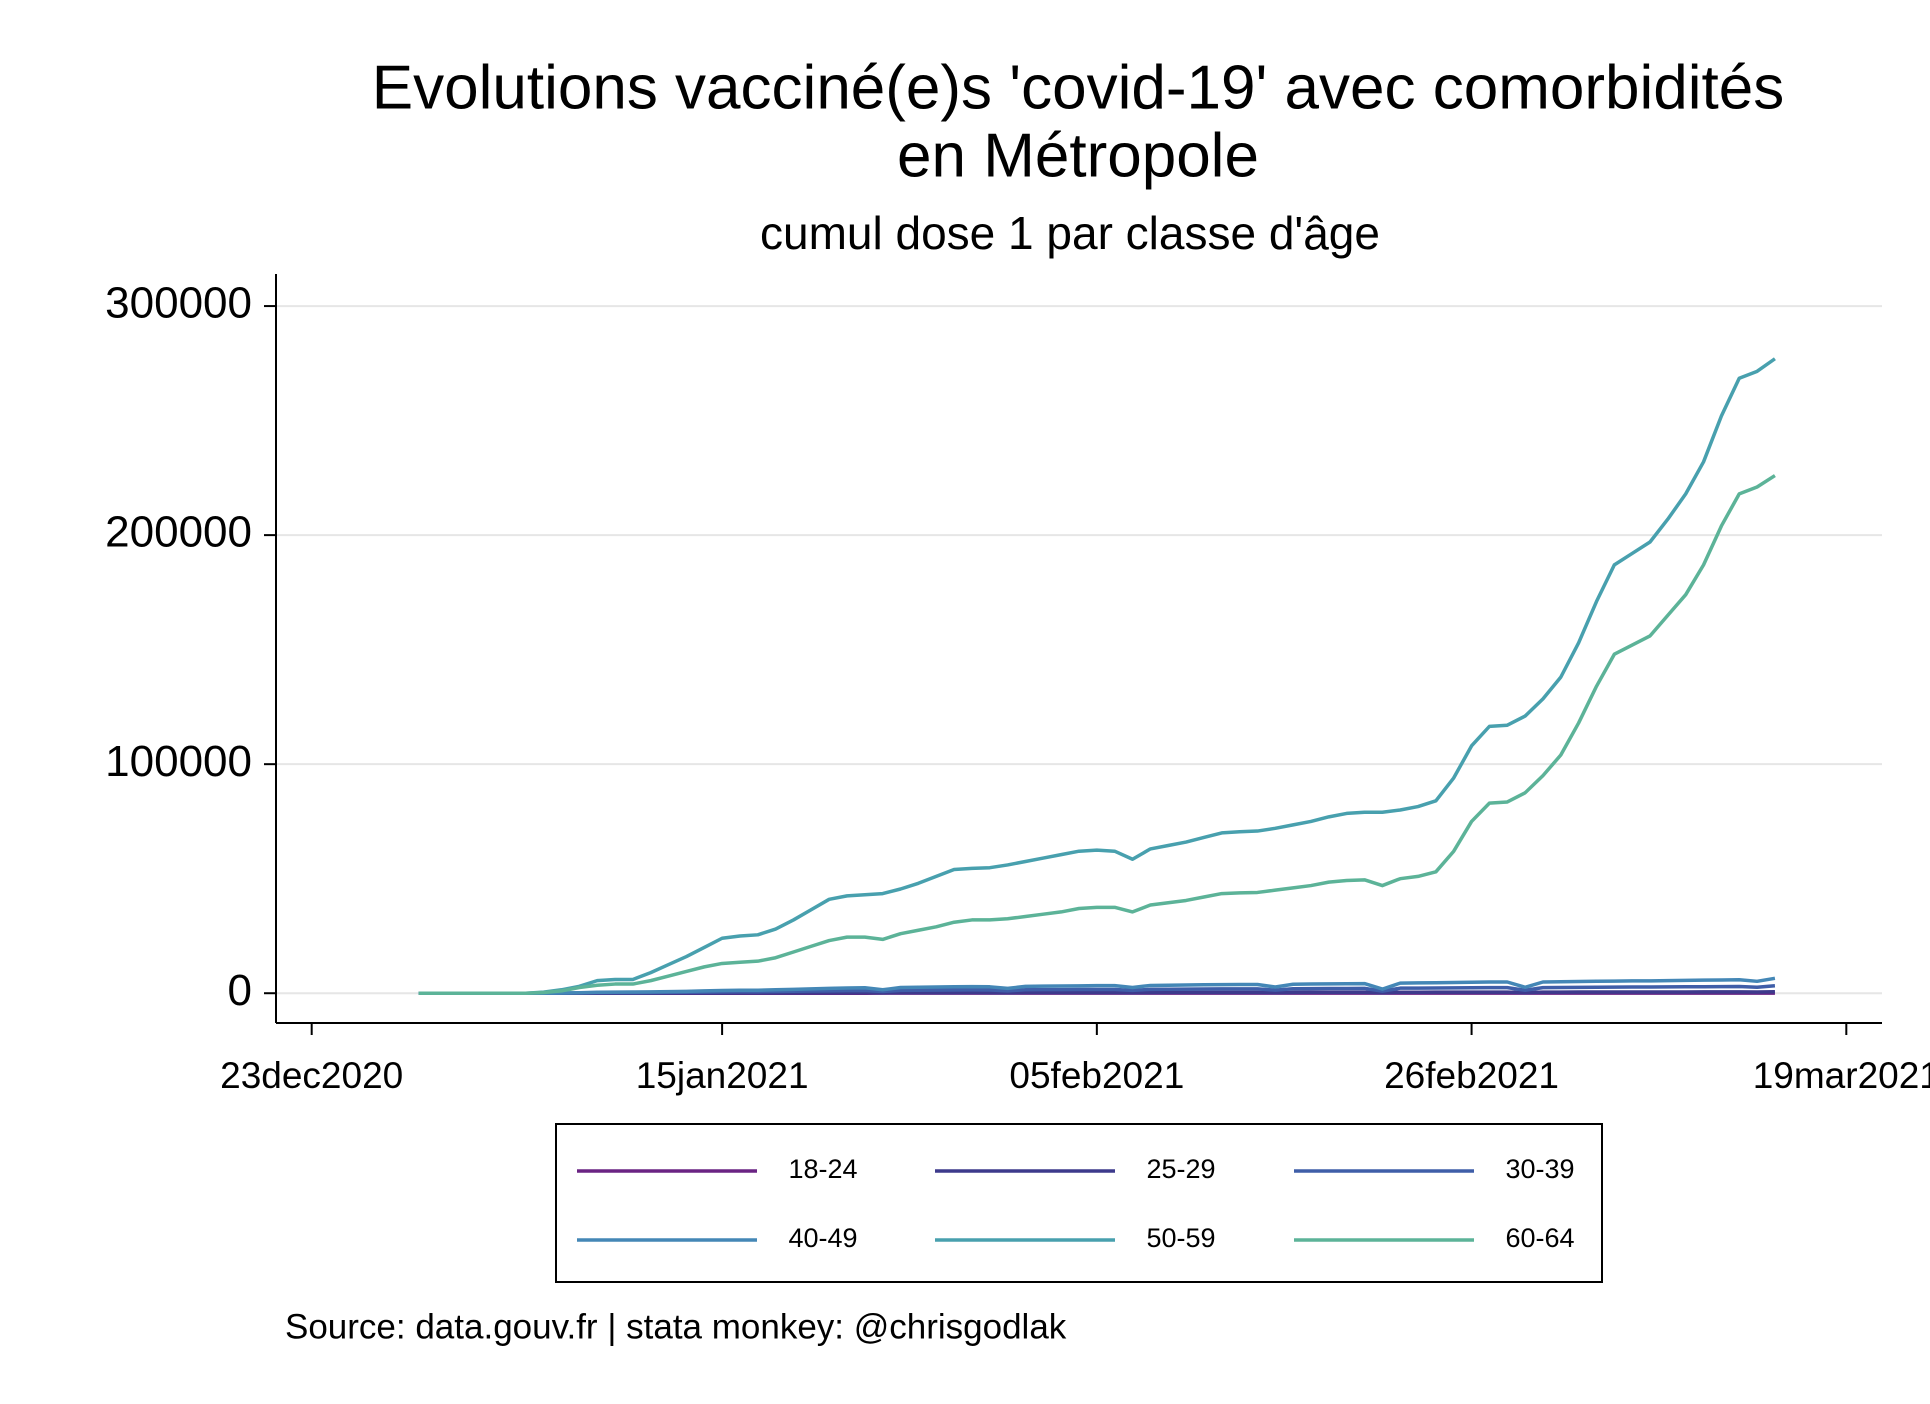 This screenshot has height=1404, width=1930. Describe the element at coordinates (1078, 155) in the screenshot. I see `chart-title: en Métropole` at that location.